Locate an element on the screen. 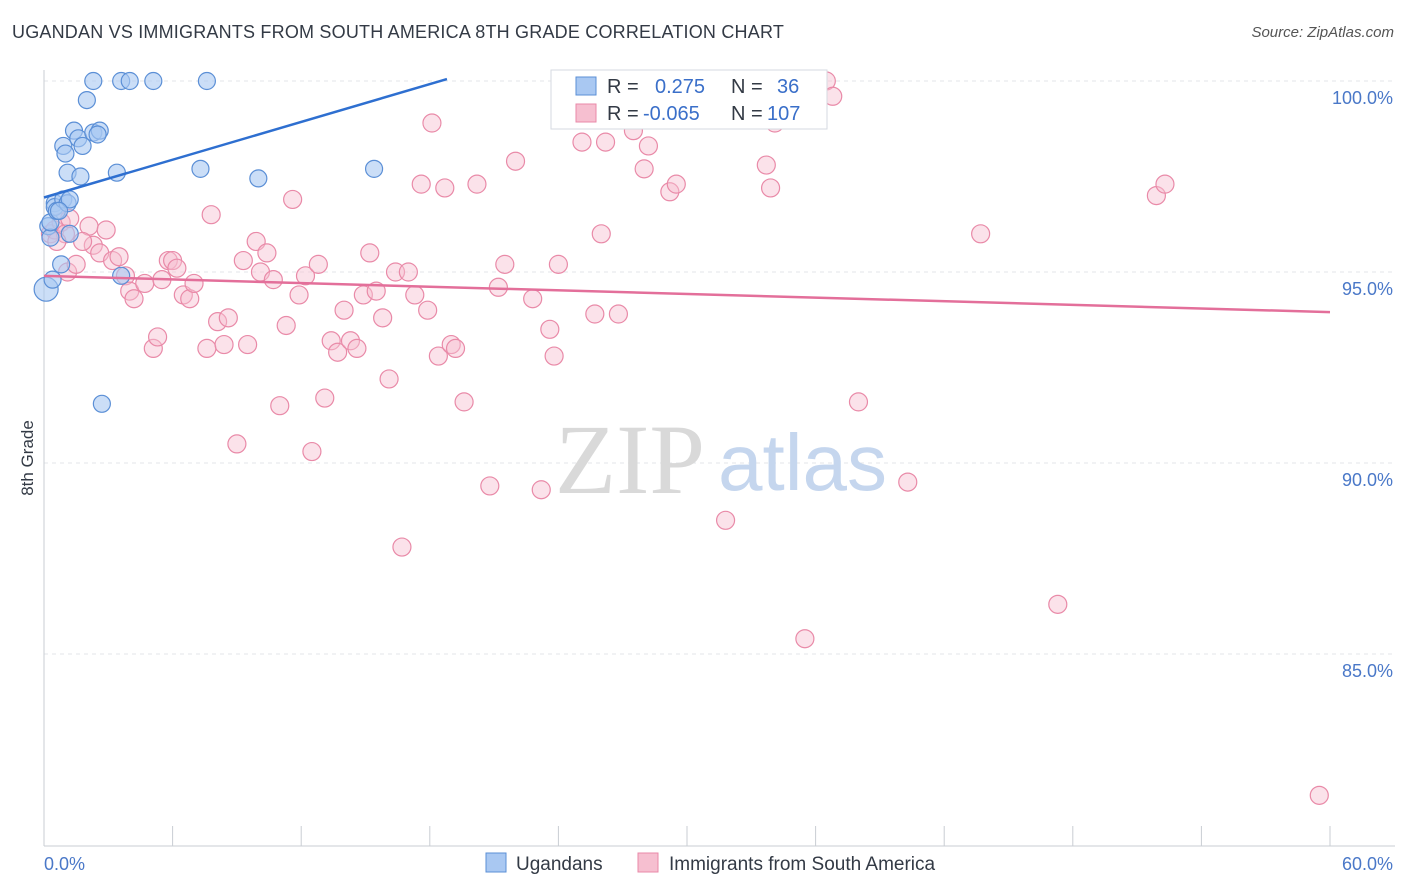 This screenshot has height=892, width=1406. bottom-legend-label-immigrants: Immigrants from South America is located at coordinates (802, 864).